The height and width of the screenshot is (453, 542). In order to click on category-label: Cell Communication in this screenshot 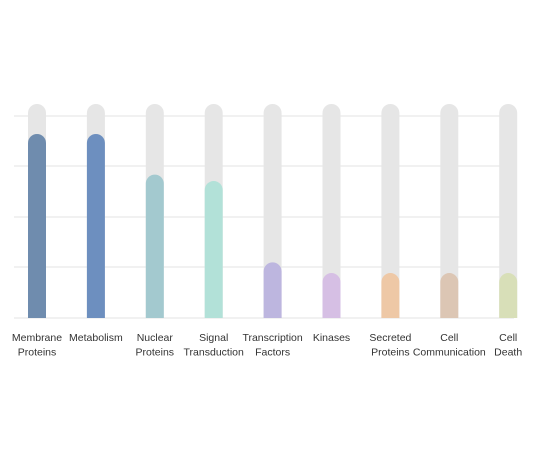, I will do `click(449, 345)`.